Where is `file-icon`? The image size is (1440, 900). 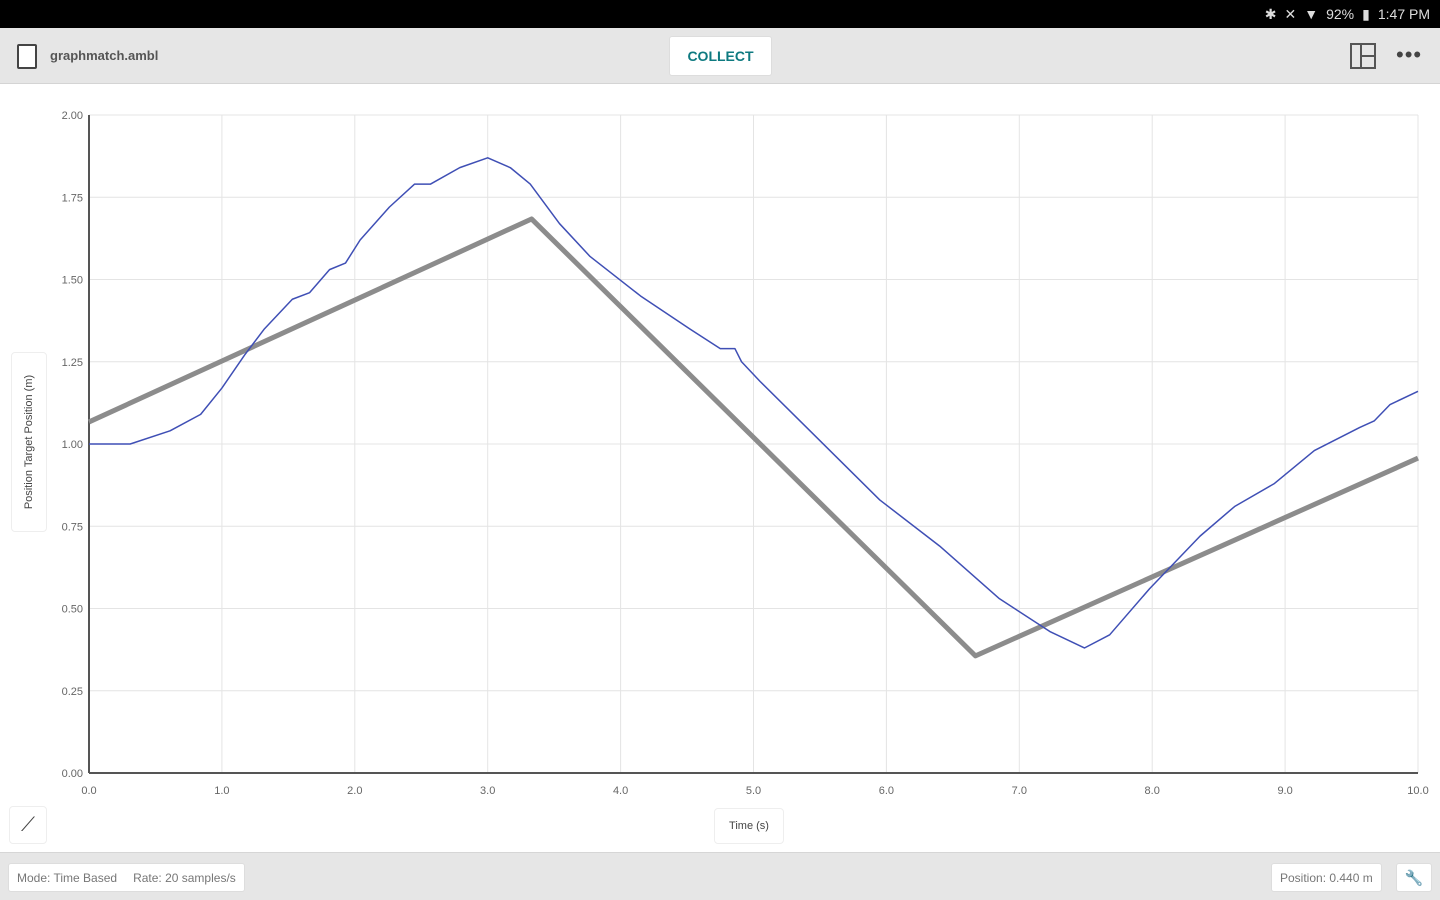 file-icon is located at coordinates (27, 56).